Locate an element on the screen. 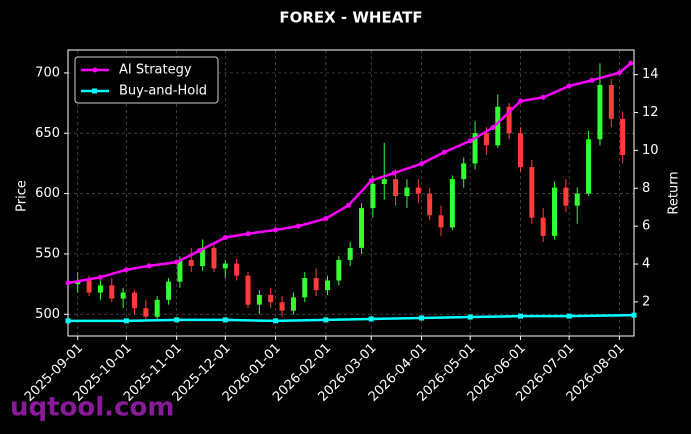  legend-label: AI Strategy is located at coordinates (155, 70).